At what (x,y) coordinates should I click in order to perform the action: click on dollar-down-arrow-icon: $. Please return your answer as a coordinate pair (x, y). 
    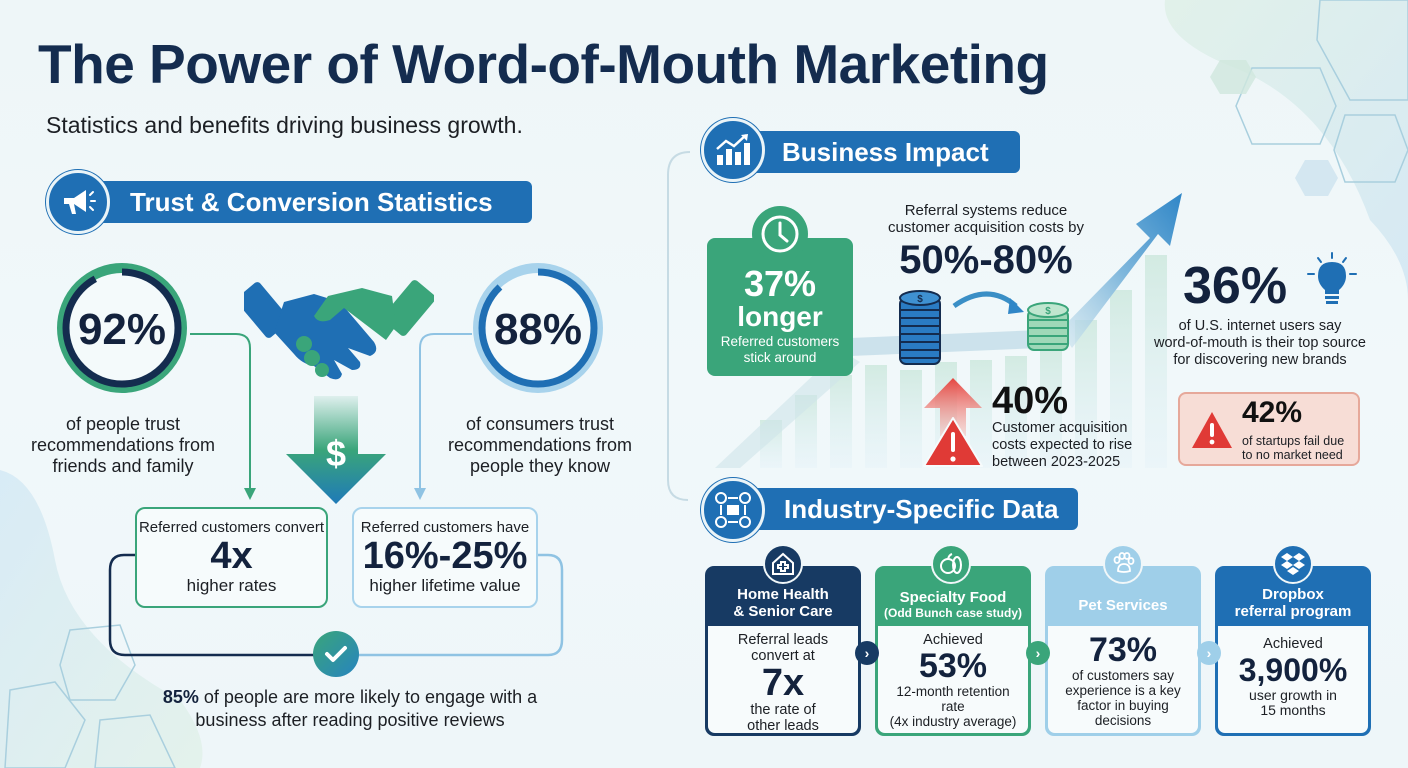
    Looking at the image, I should click on (336, 450).